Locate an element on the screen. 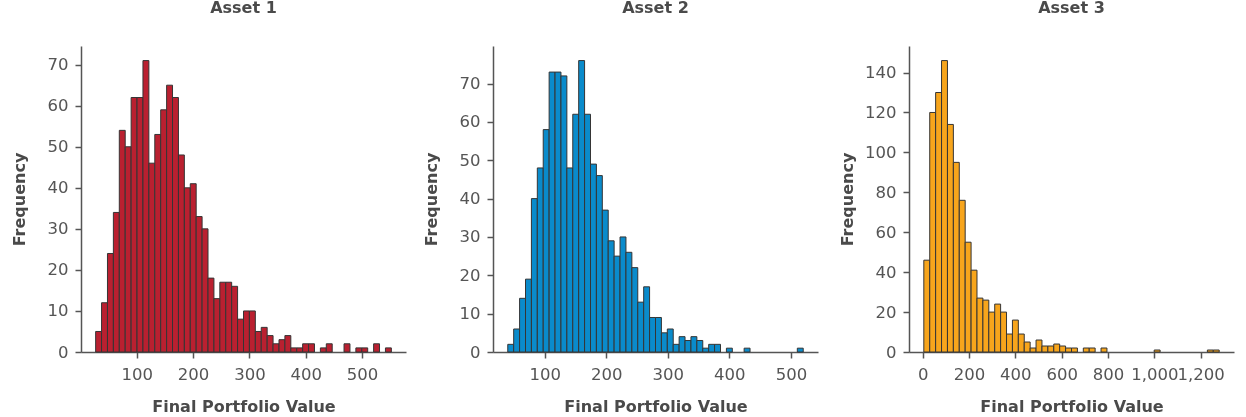 This screenshot has width=1246, height=417. chart-title: Asset 1 is located at coordinates (243, 8).